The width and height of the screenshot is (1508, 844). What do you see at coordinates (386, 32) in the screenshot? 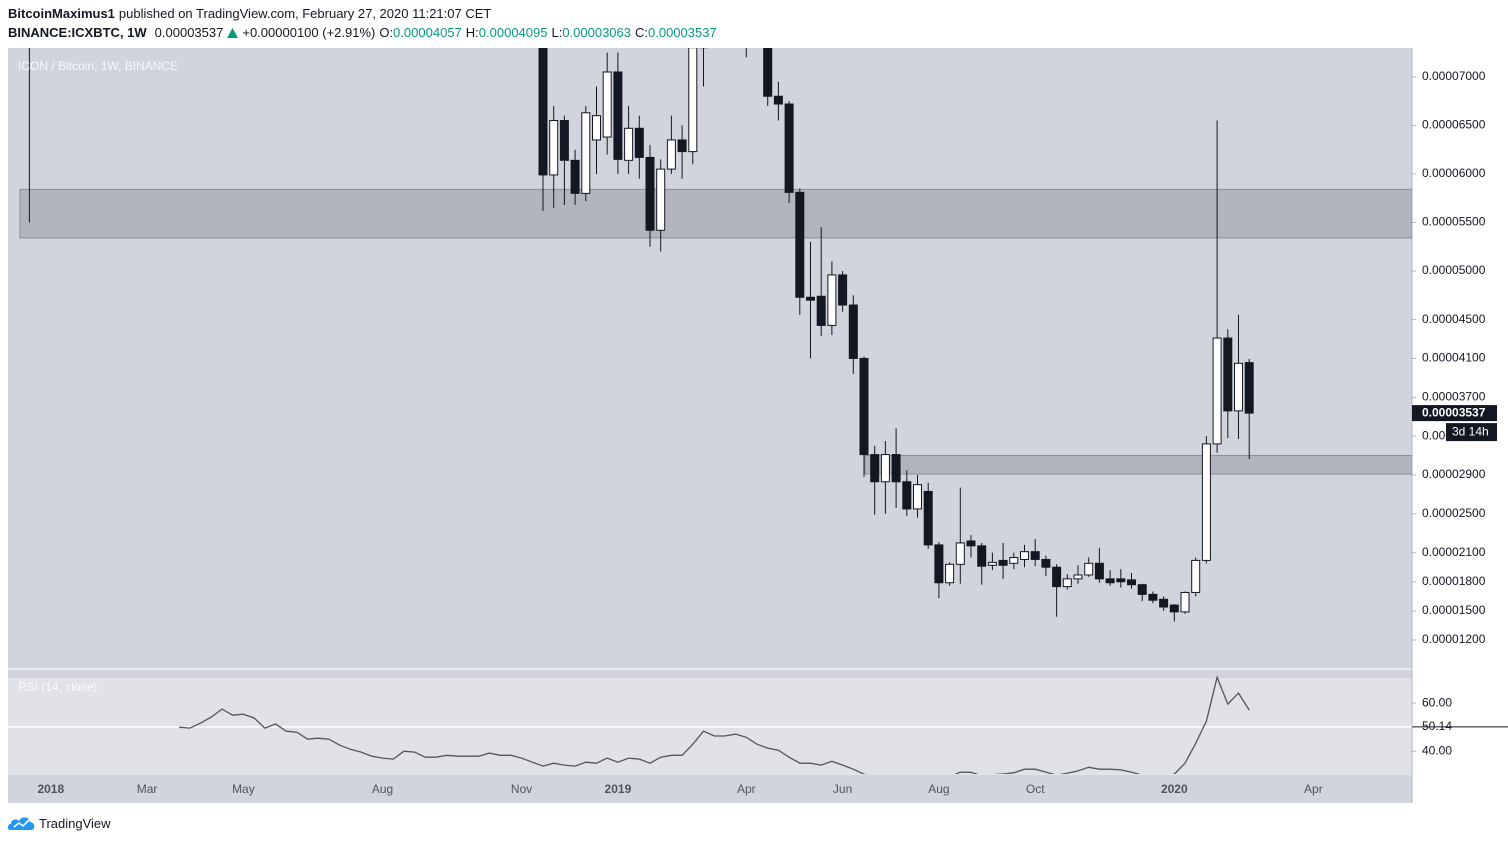
I see `ohlc-label: O:` at bounding box center [386, 32].